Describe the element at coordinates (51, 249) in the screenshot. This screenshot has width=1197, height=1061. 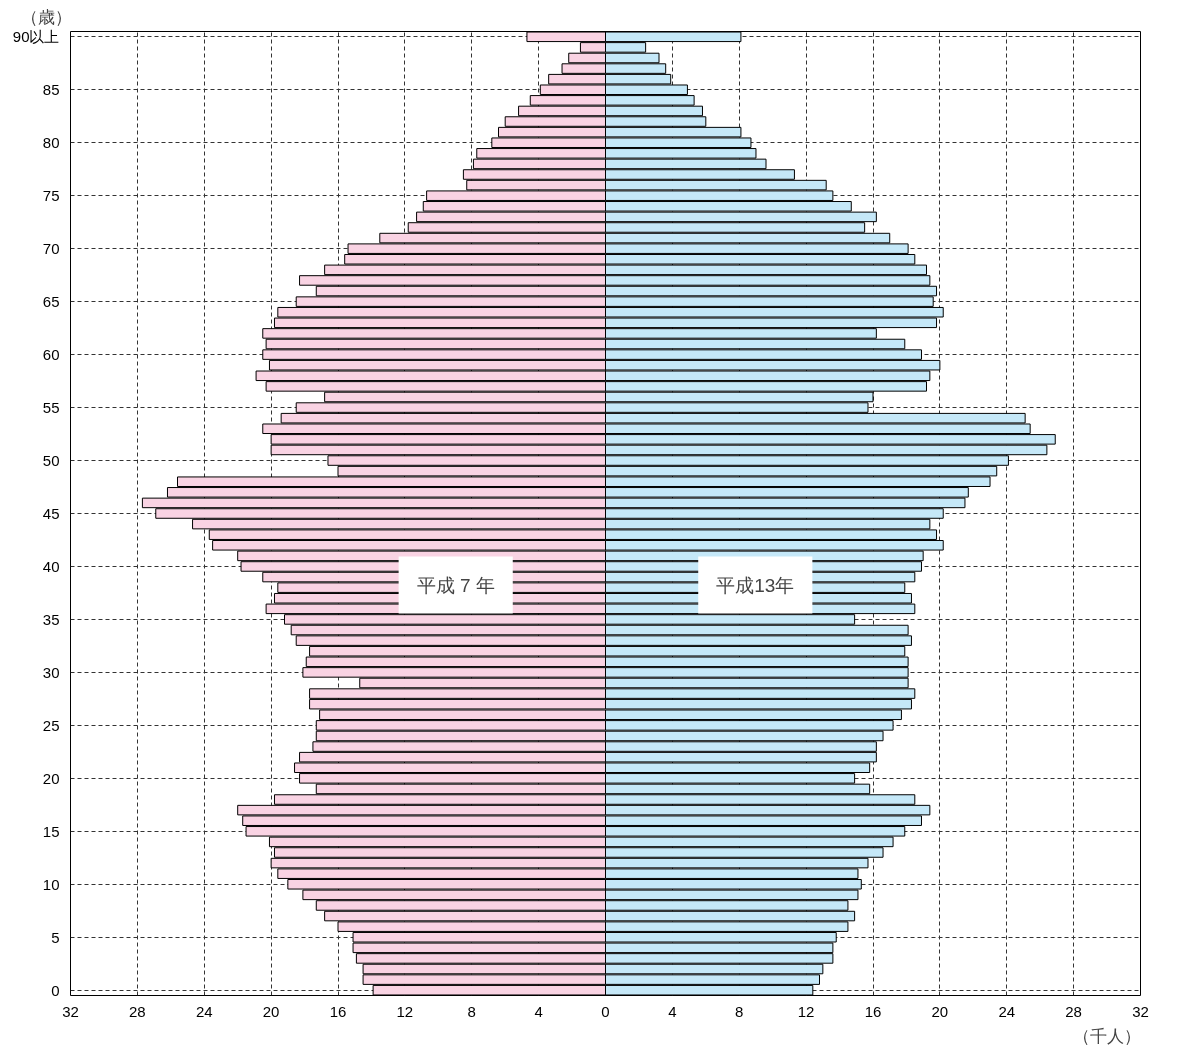
I see `y-tick-label: 70` at that location.